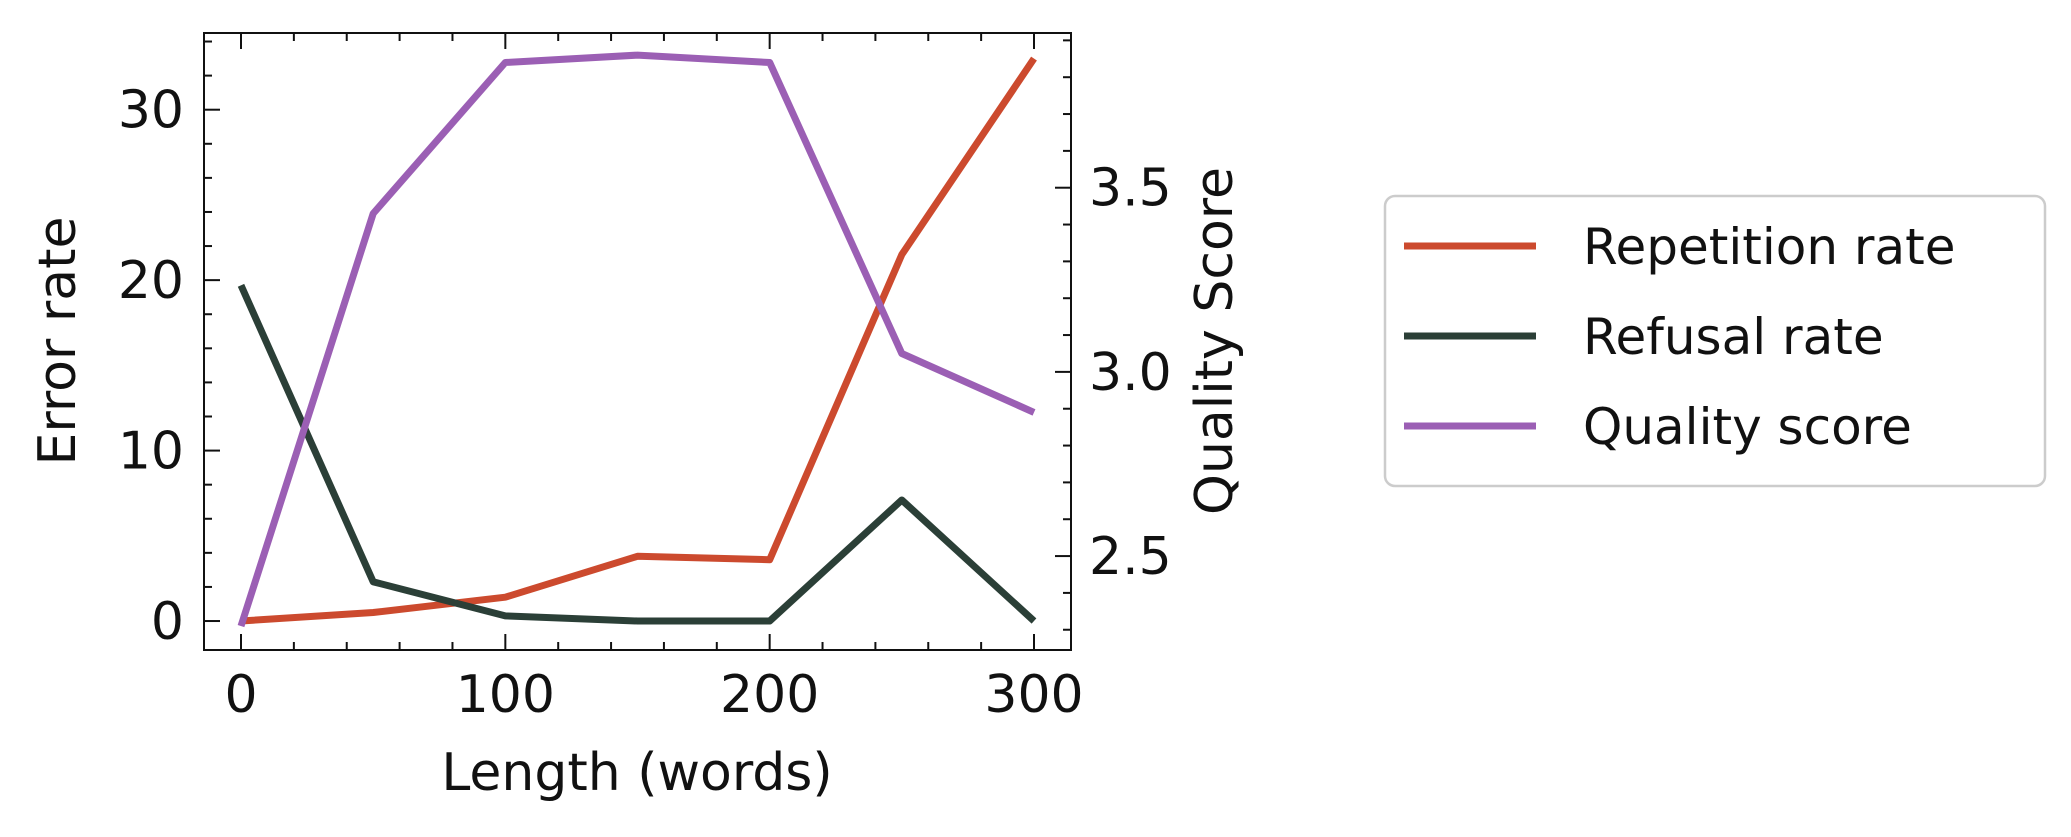 The height and width of the screenshot is (837, 2071). Describe the element at coordinates (505, 695) in the screenshot. I see `x-tick-label: 100` at that location.